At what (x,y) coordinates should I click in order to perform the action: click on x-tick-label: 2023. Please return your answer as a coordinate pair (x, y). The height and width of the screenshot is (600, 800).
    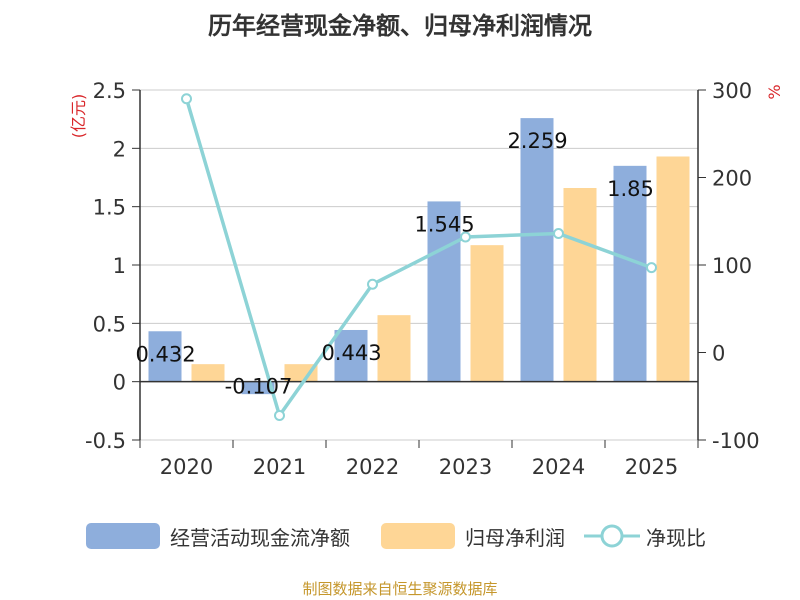
    Looking at the image, I should click on (465, 467).